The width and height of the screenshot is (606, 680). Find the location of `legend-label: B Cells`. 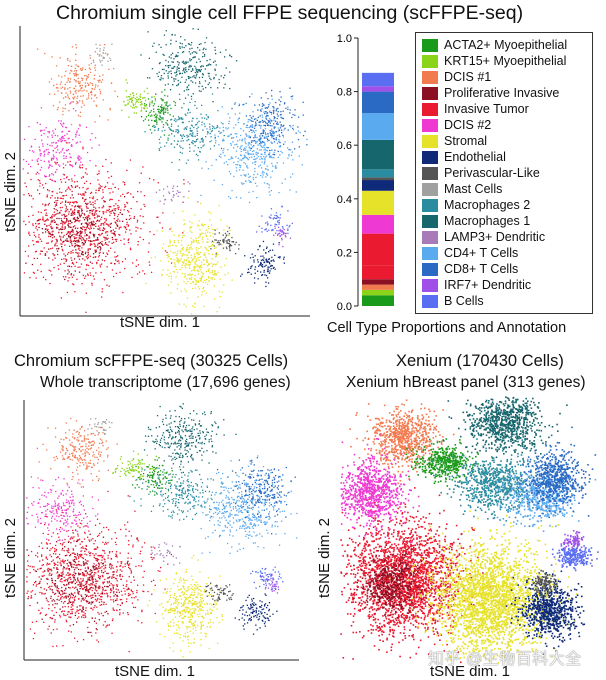

legend-label: B Cells is located at coordinates (464, 301).